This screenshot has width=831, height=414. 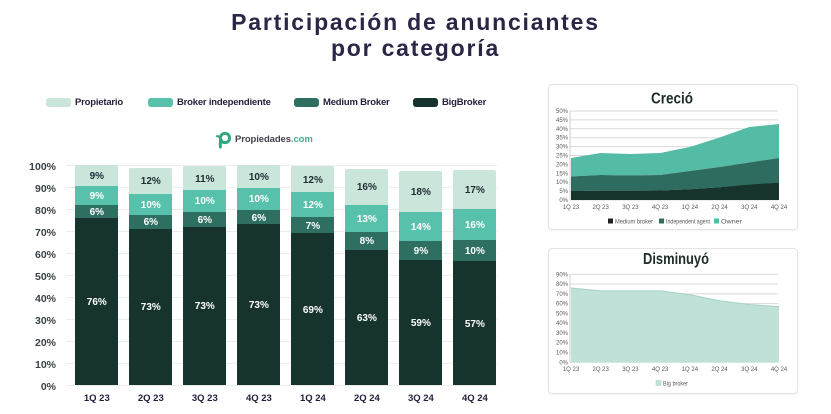 What do you see at coordinates (675, 385) in the screenshot?
I see `svg-text: Big broker` at bounding box center [675, 385].